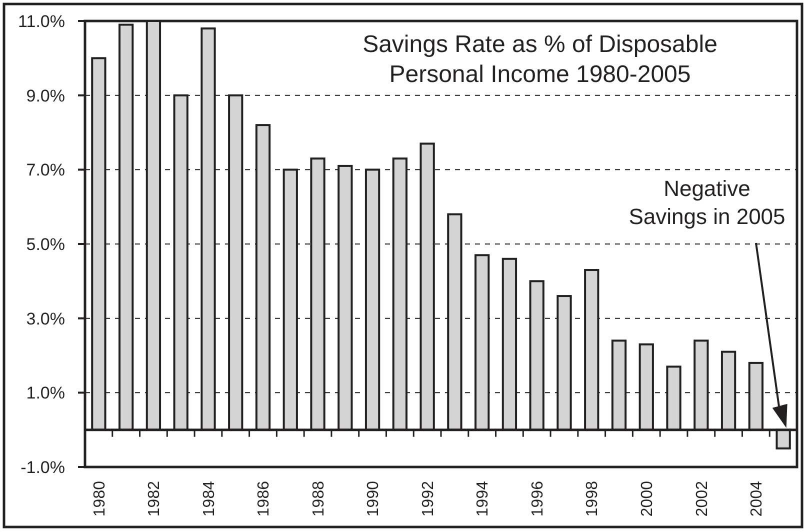  I want to click on text: Savings Rate as % of Disposable Personal Income 1980-2005, so click(540, 59).